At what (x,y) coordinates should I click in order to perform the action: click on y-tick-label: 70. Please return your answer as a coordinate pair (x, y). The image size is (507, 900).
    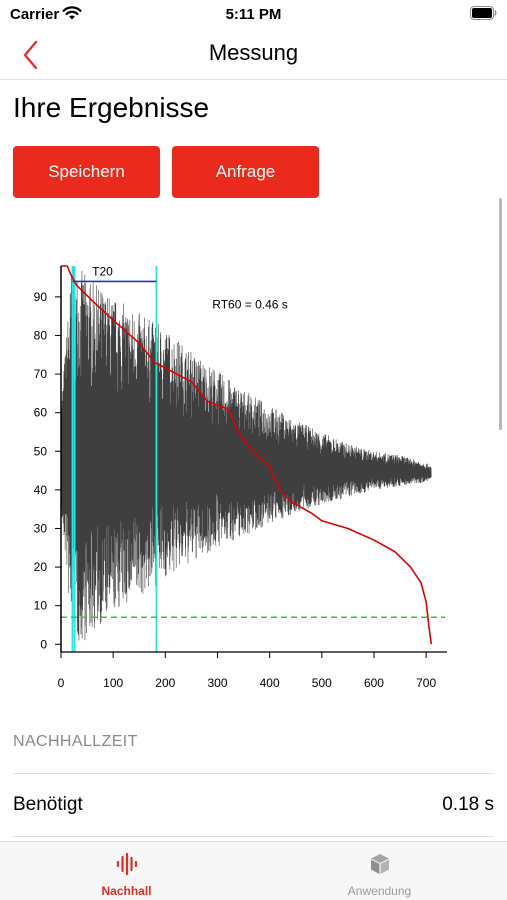
    Looking at the image, I should click on (41, 374).